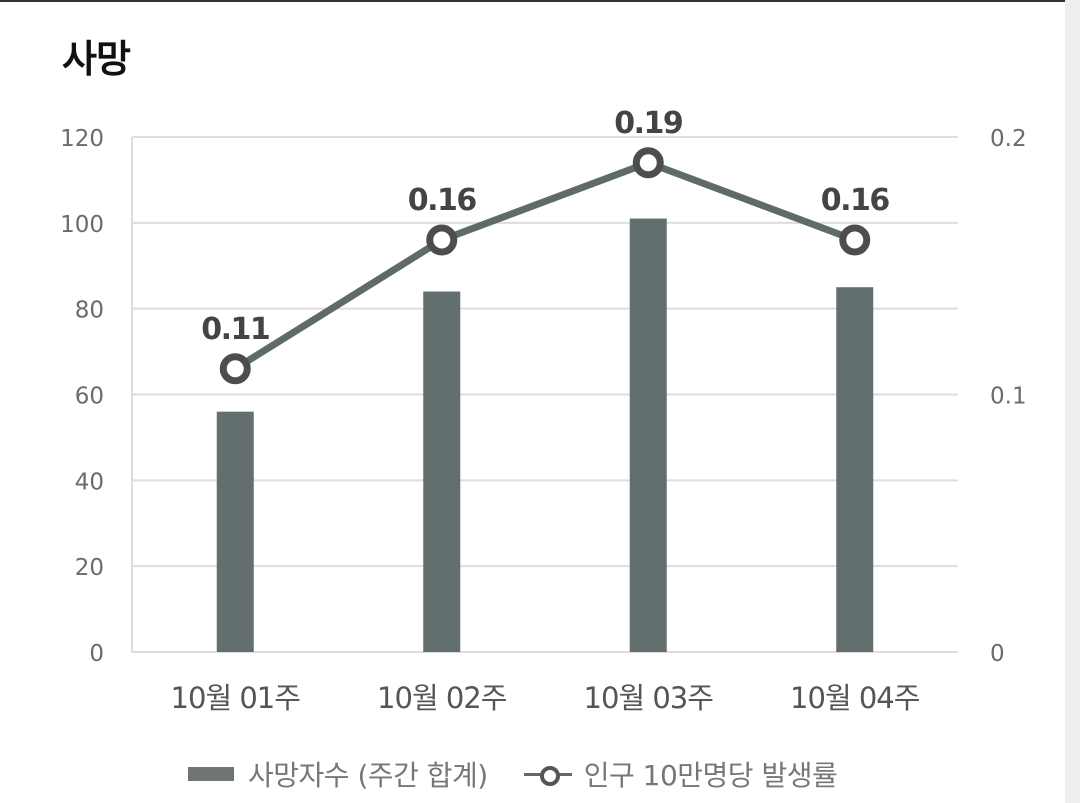 This screenshot has height=803, width=1080. What do you see at coordinates (442, 698) in the screenshot?
I see `x-tick-label: 10월 02주` at bounding box center [442, 698].